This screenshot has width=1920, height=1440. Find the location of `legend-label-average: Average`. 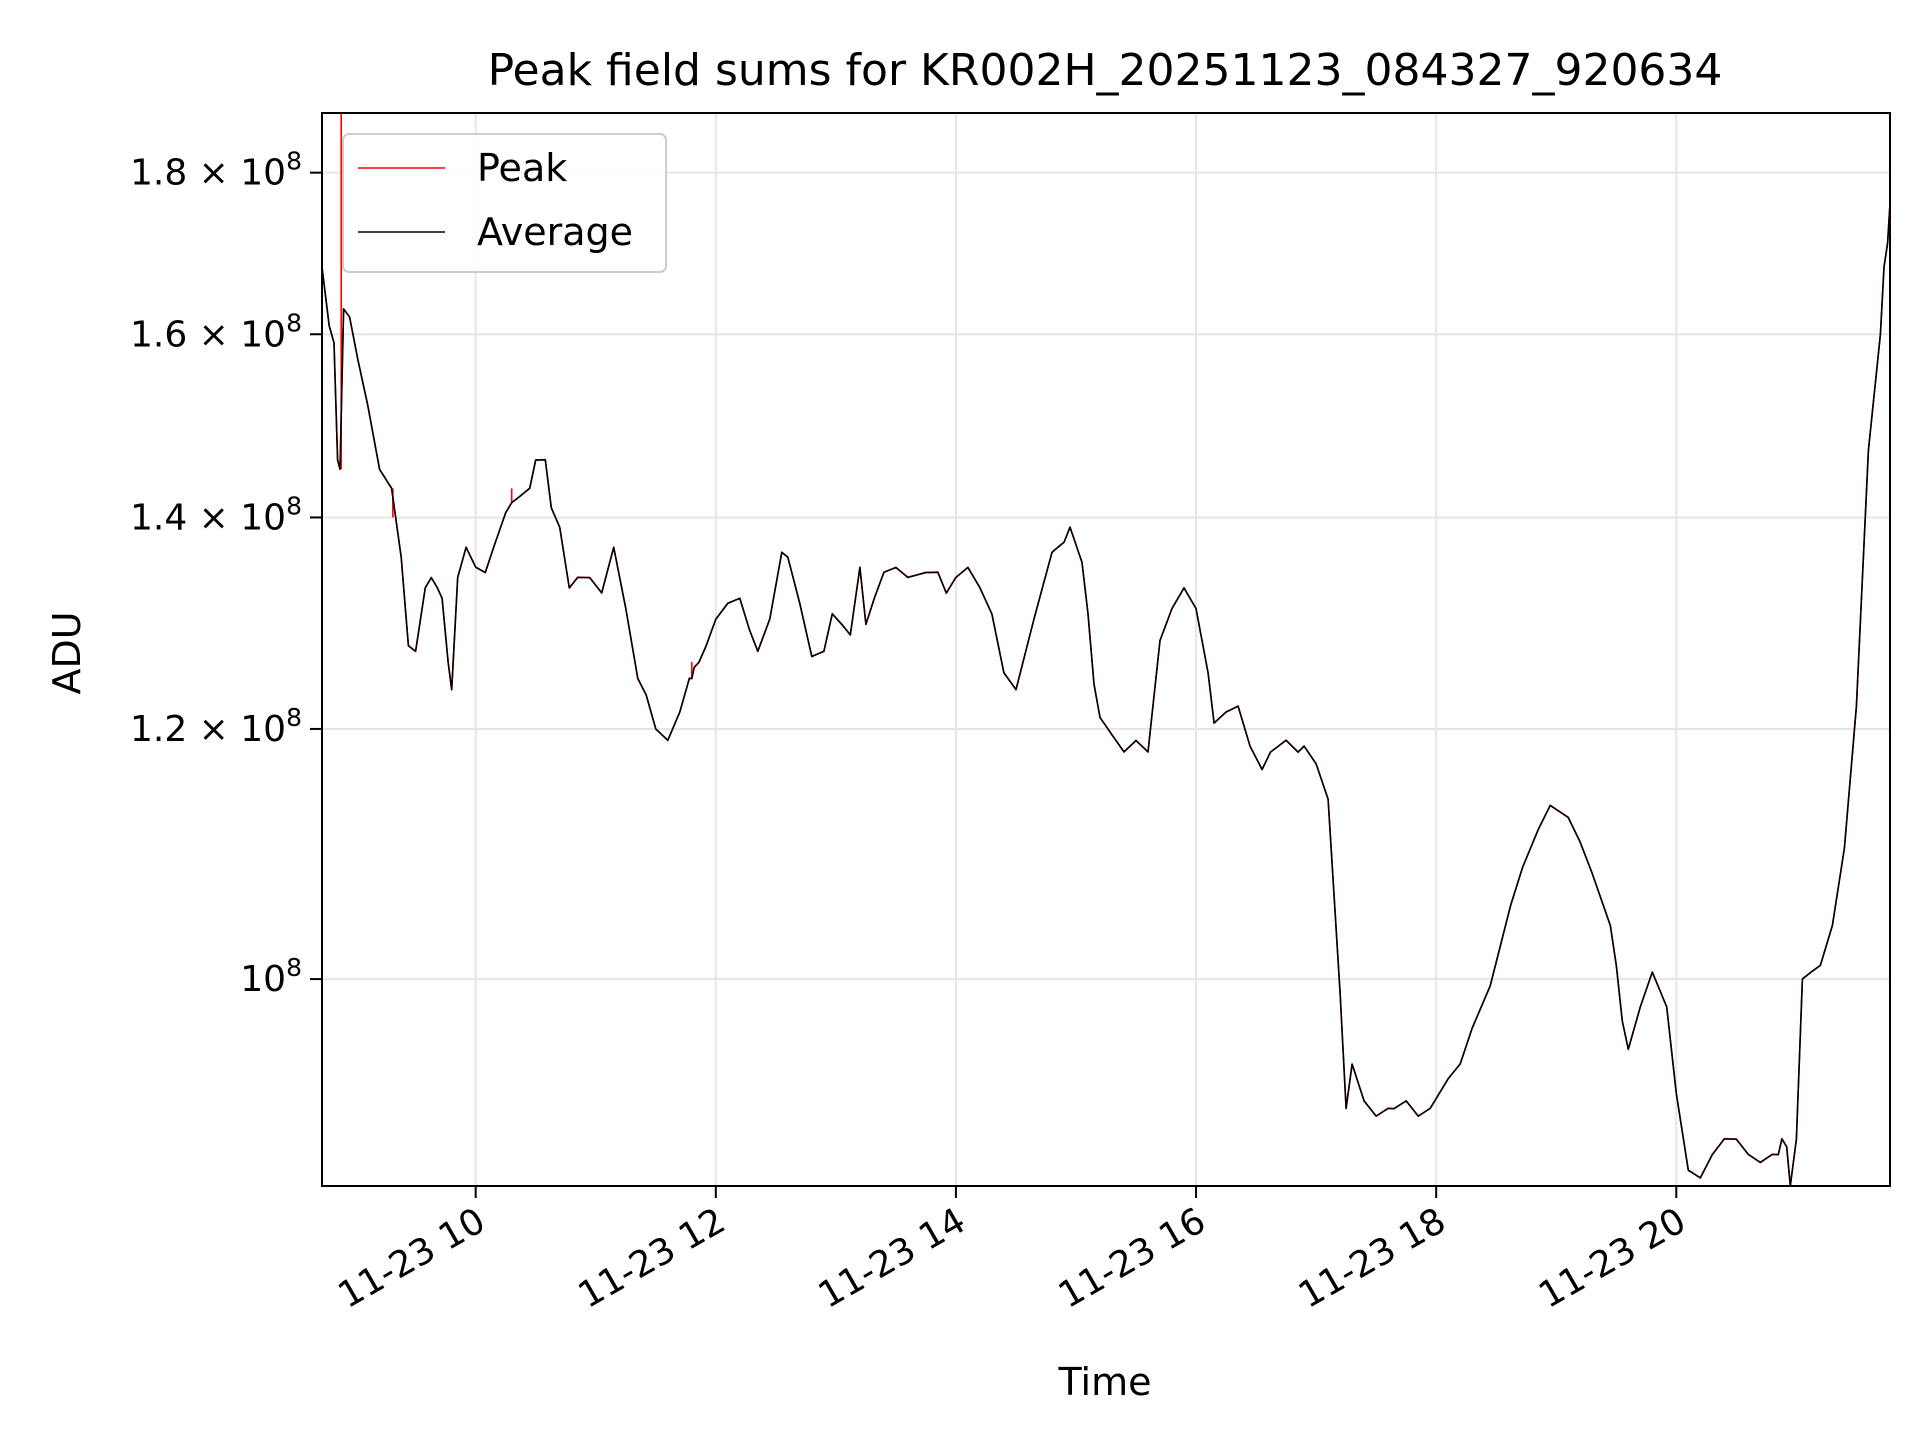

legend-label-average: Average is located at coordinates (555, 232).